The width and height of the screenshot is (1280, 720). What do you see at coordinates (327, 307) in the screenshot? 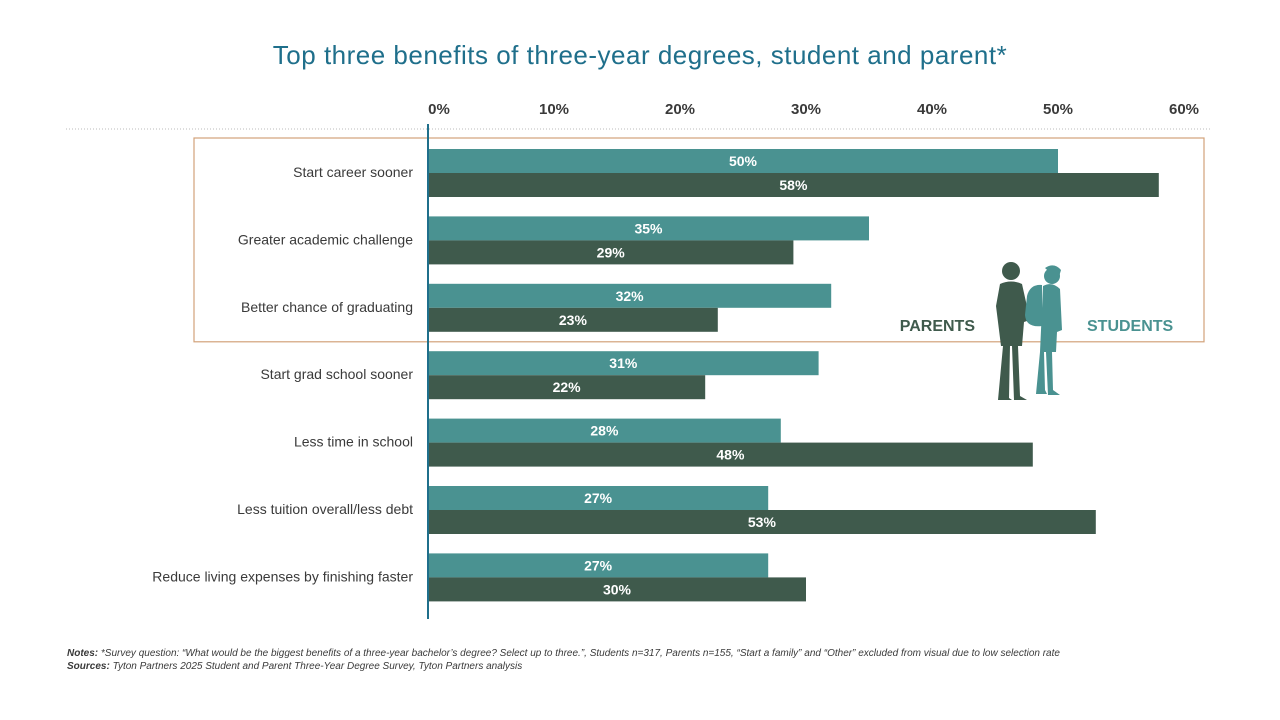
I see `category-label: Better chance of graduating` at bounding box center [327, 307].